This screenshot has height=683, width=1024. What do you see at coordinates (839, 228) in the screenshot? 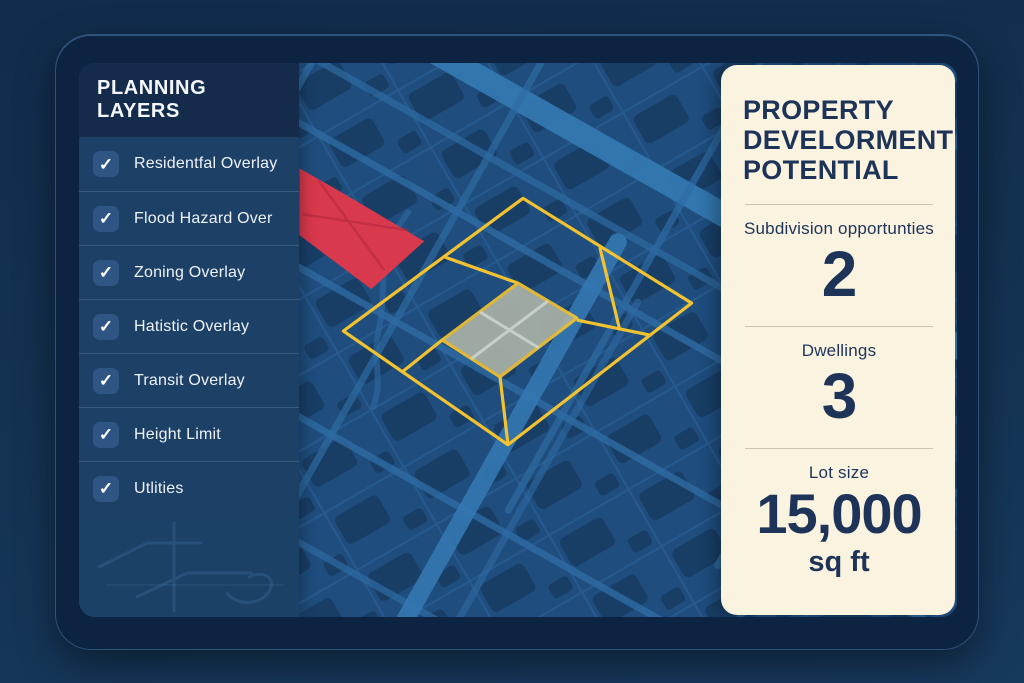
I see `stat-label: Subdivision opportunties` at bounding box center [839, 228].